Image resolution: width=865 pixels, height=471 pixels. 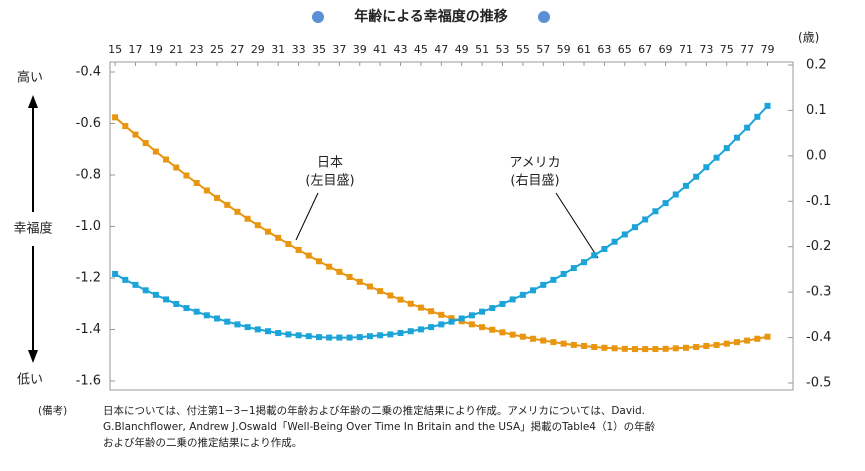 I want to click on x-tick-label: 23, so click(x=197, y=49).